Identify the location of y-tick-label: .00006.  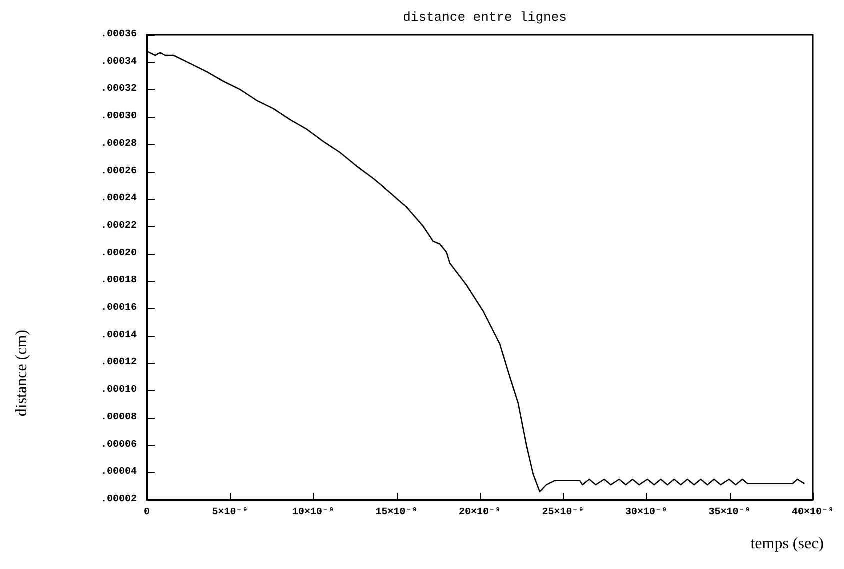
(118, 445).